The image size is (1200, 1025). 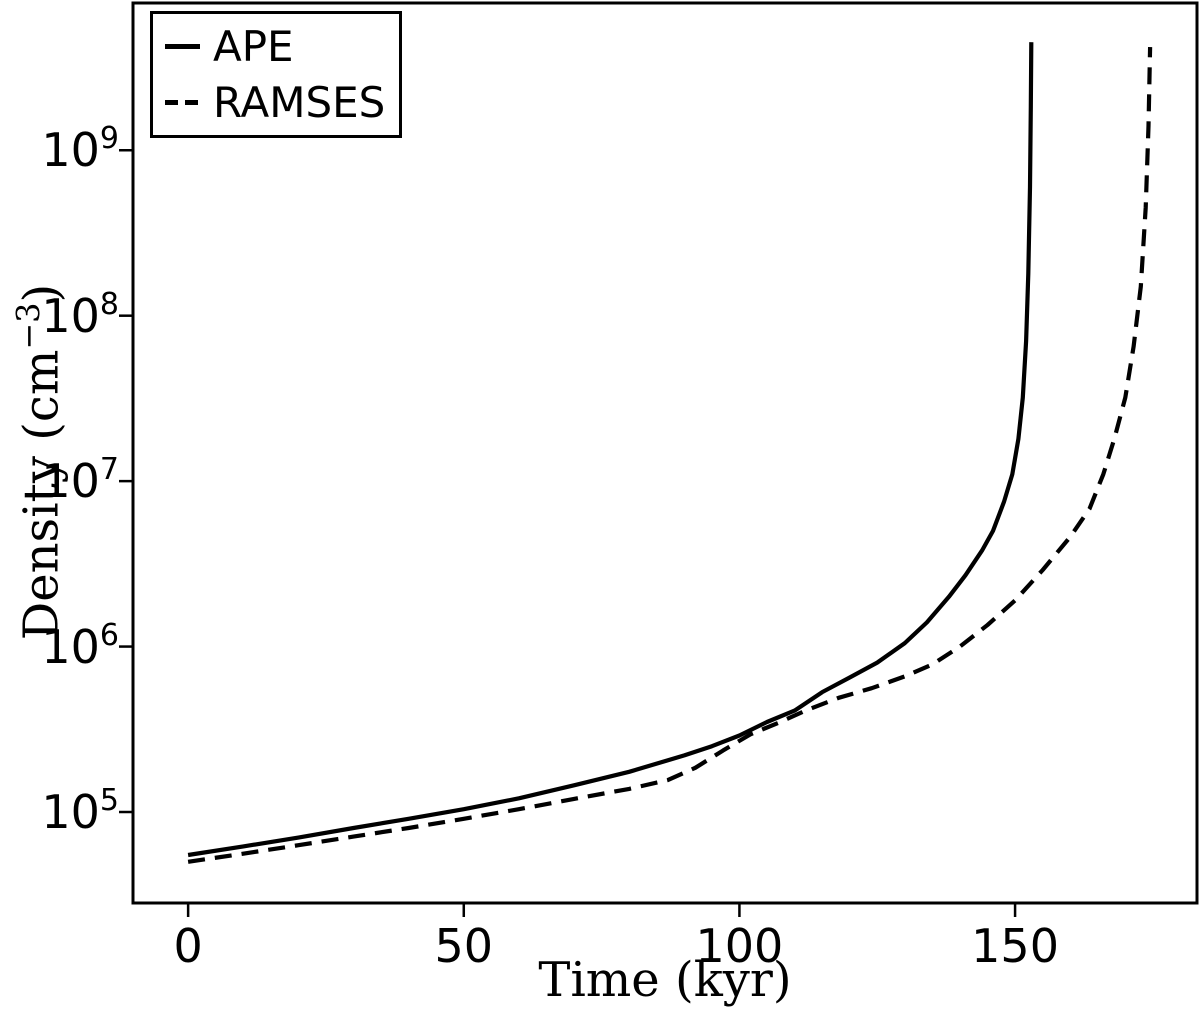 I want to click on legend-entry-ramses: RAMSES, so click(x=282, y=103).